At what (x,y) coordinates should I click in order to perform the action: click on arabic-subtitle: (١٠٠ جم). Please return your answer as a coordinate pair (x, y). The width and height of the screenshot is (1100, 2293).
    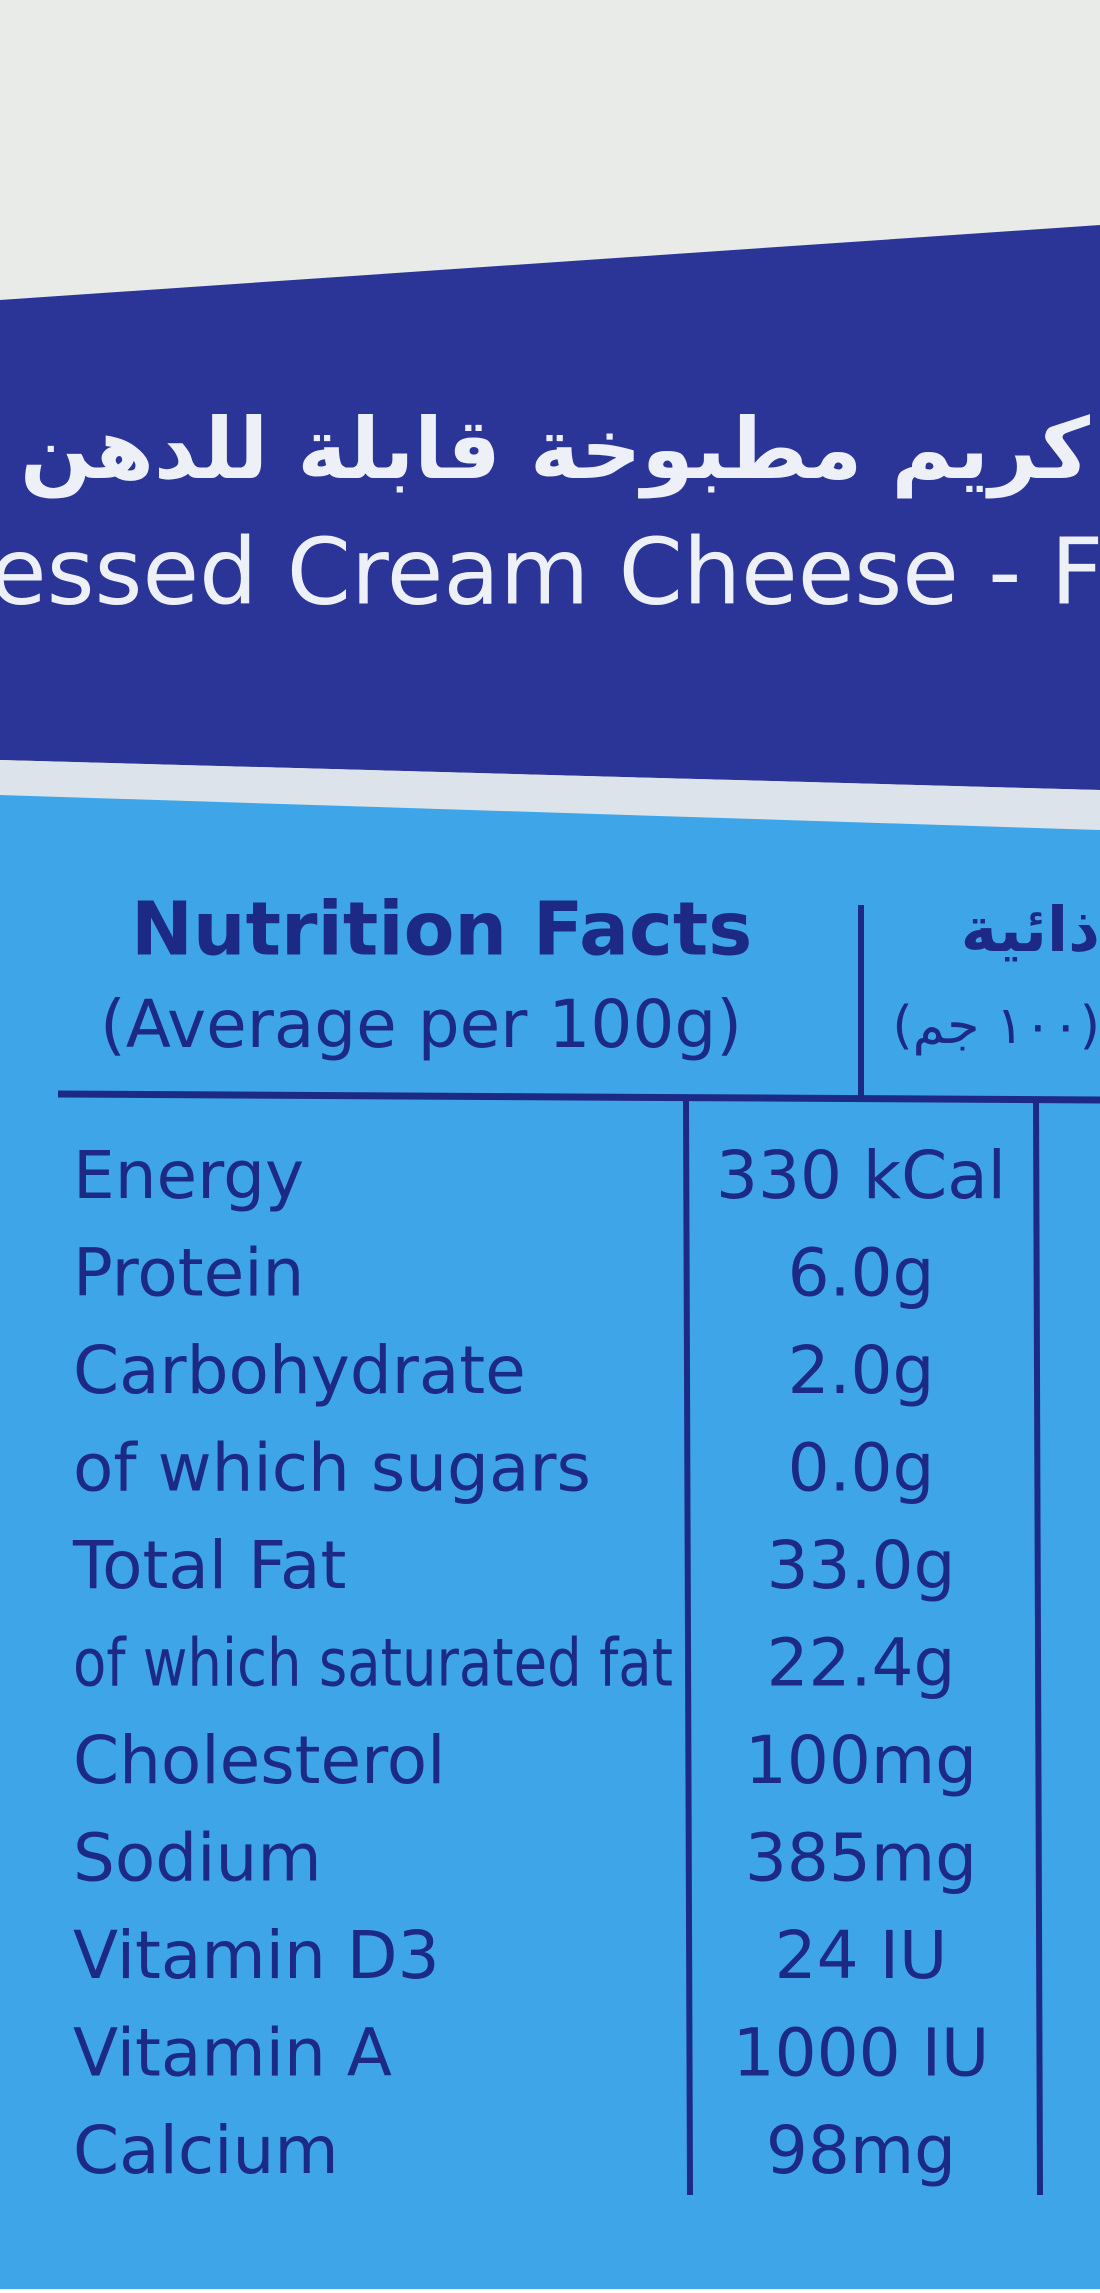
    Looking at the image, I should click on (996, 1026).